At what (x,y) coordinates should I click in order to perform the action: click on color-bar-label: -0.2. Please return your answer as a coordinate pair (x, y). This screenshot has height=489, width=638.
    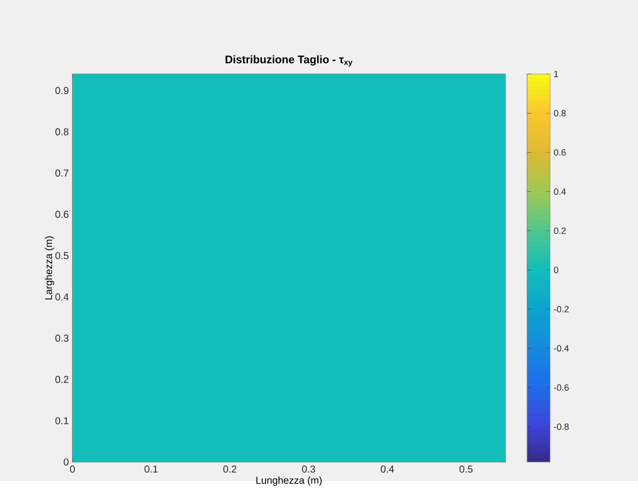
    Looking at the image, I should click on (561, 309).